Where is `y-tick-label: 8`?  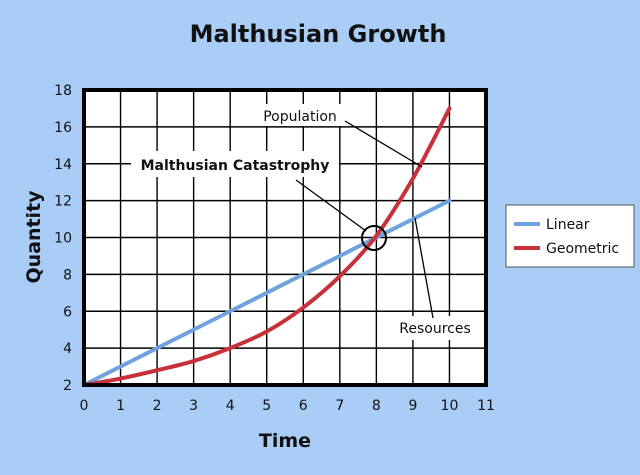
y-tick-label: 8 is located at coordinates (67, 275).